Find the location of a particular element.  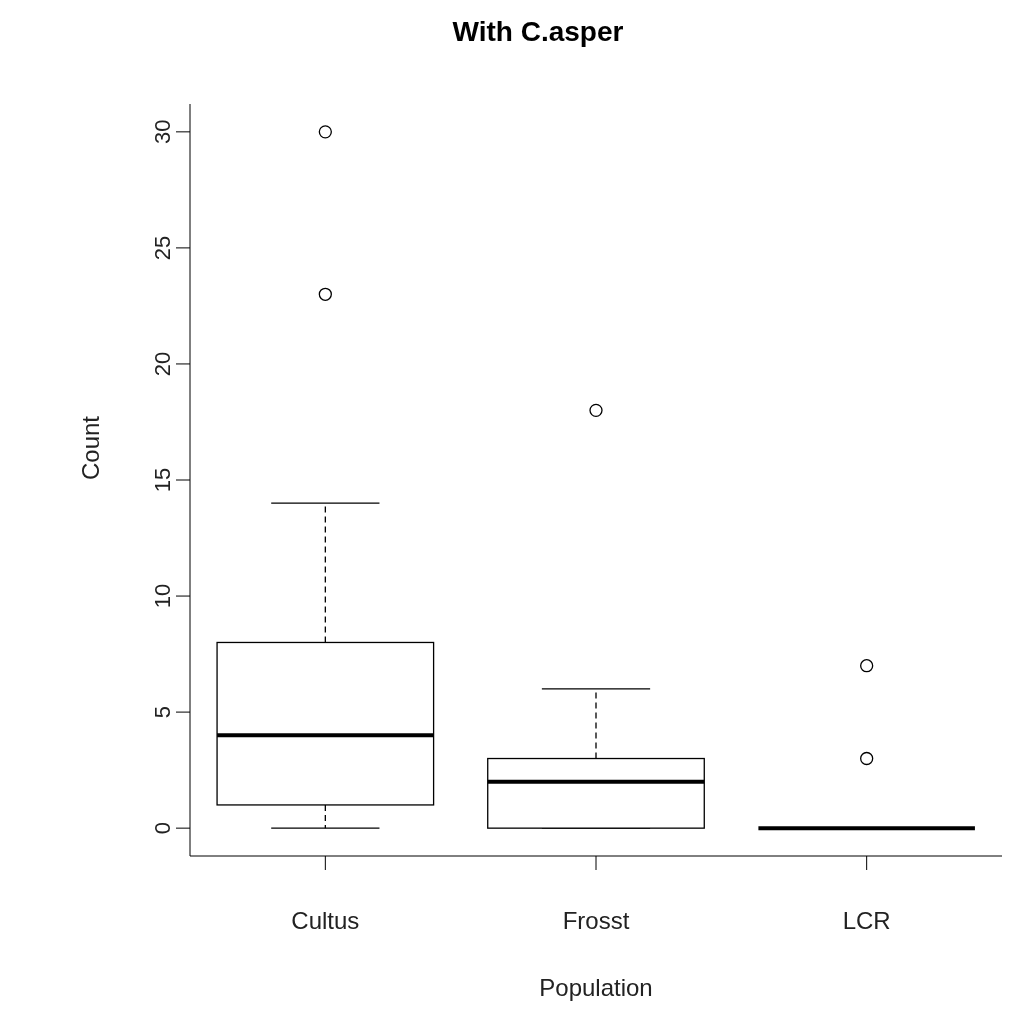

y-tick-label: 15 is located at coordinates (162, 480).